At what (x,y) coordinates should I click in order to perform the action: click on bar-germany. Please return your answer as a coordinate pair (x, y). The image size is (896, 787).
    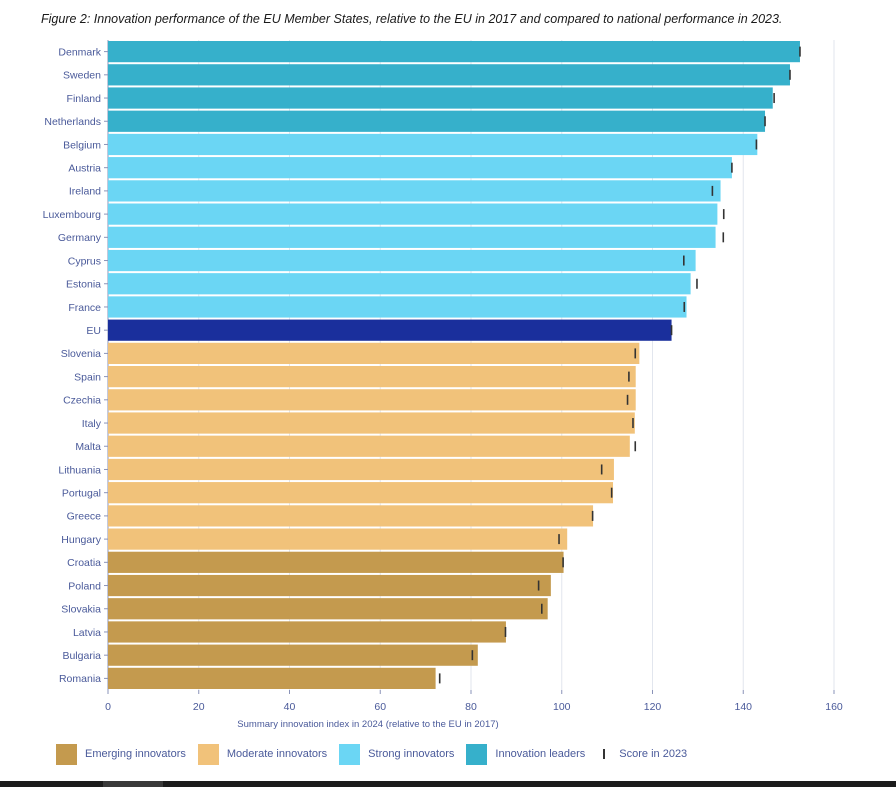
    Looking at the image, I should click on (412, 237).